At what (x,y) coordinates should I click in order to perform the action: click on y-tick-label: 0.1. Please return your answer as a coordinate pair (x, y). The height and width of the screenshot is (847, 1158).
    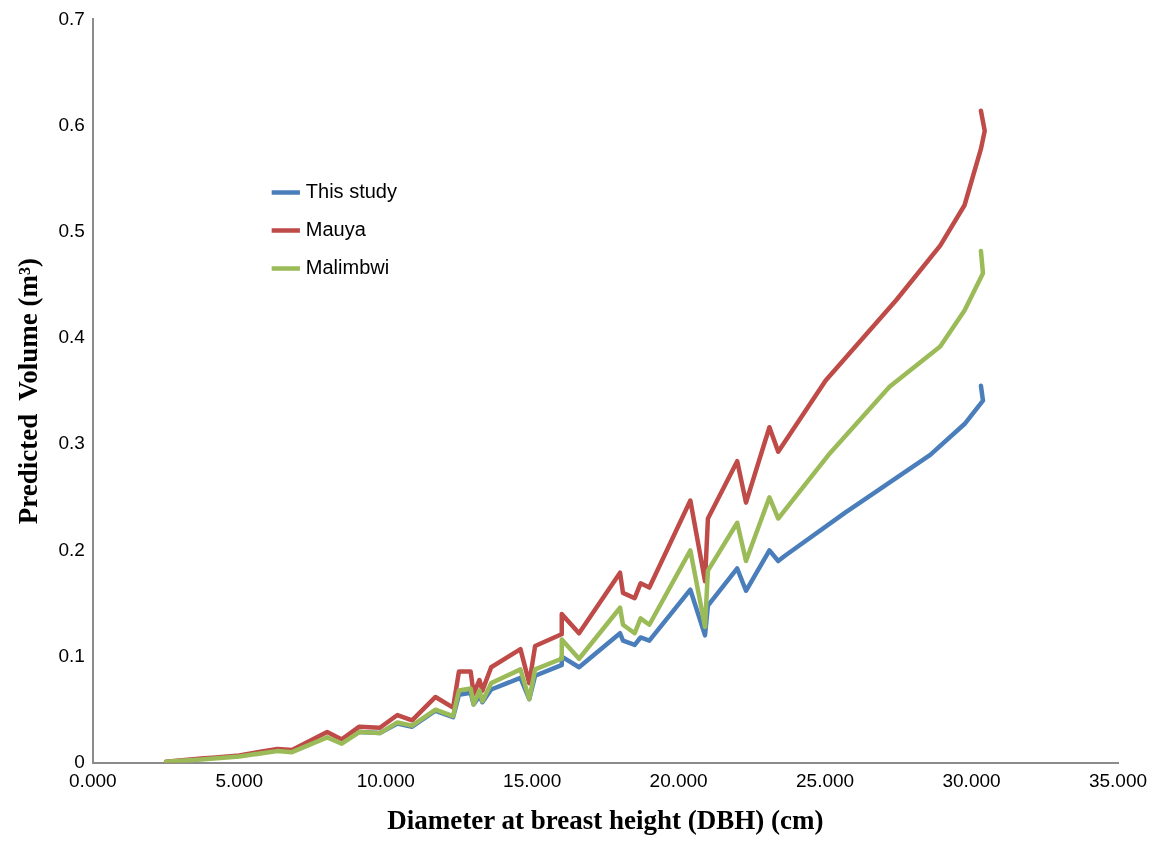
    Looking at the image, I should click on (71, 655).